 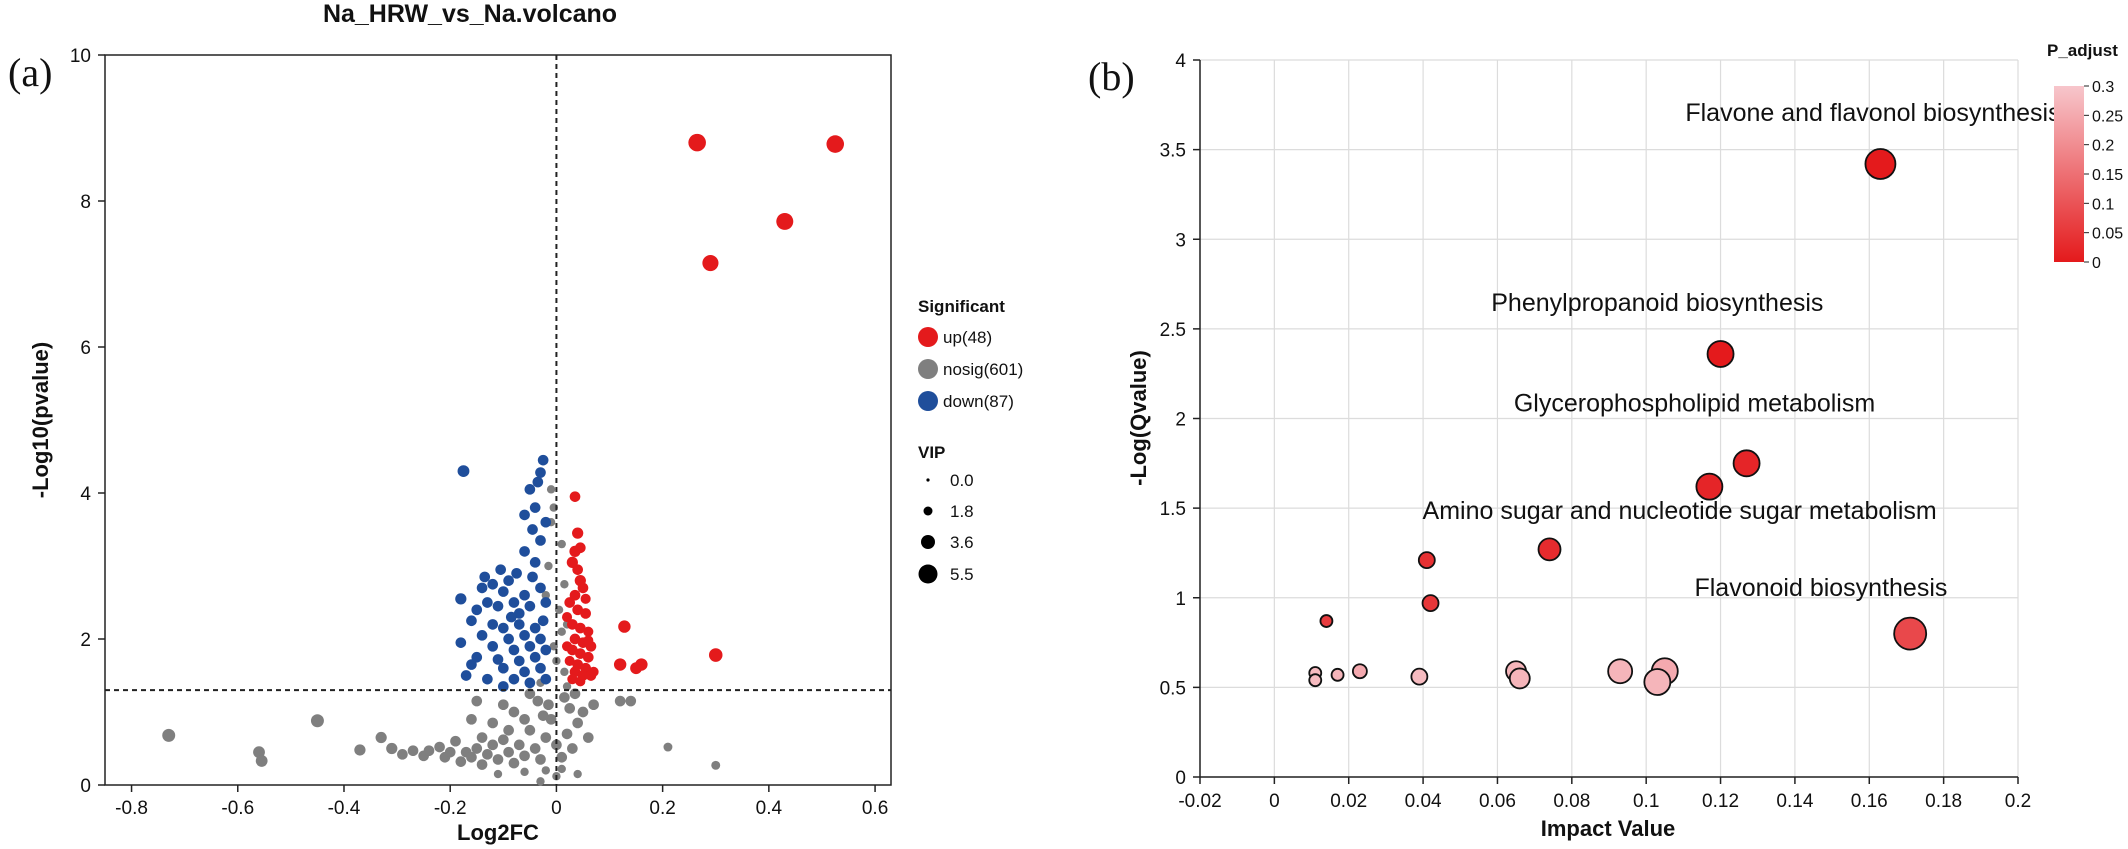 What do you see at coordinates (1720, 801) in the screenshot?
I see `pathway-x-tick-label: 0.12` at bounding box center [1720, 801].